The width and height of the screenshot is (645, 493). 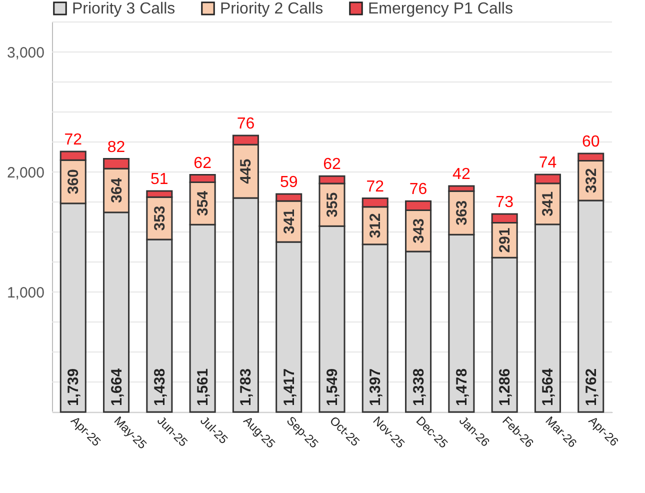 What do you see at coordinates (25, 293) in the screenshot?
I see `y-tick-label: 1,000` at bounding box center [25, 293].